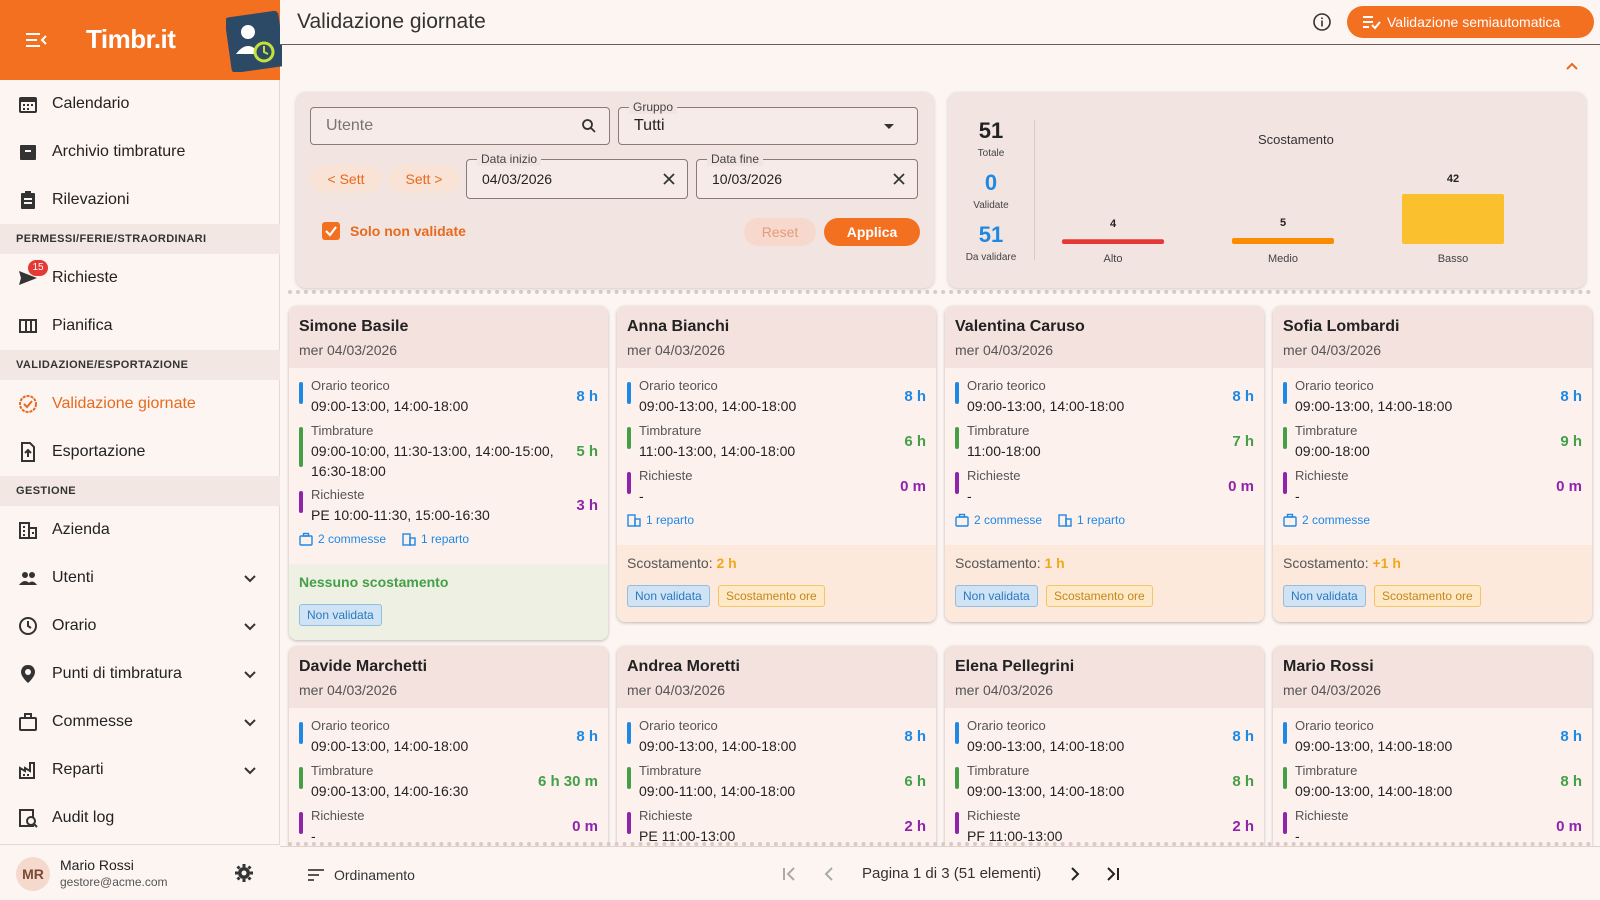 The image size is (1600, 900). Describe the element at coordinates (38, 268) in the screenshot. I see `notification-badge: 15` at that location.